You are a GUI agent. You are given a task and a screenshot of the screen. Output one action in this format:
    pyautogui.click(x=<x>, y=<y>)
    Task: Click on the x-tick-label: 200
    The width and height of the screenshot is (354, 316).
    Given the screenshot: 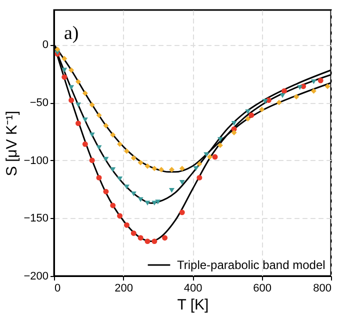 What is the action you would take?
    pyautogui.click(x=123, y=288)
    